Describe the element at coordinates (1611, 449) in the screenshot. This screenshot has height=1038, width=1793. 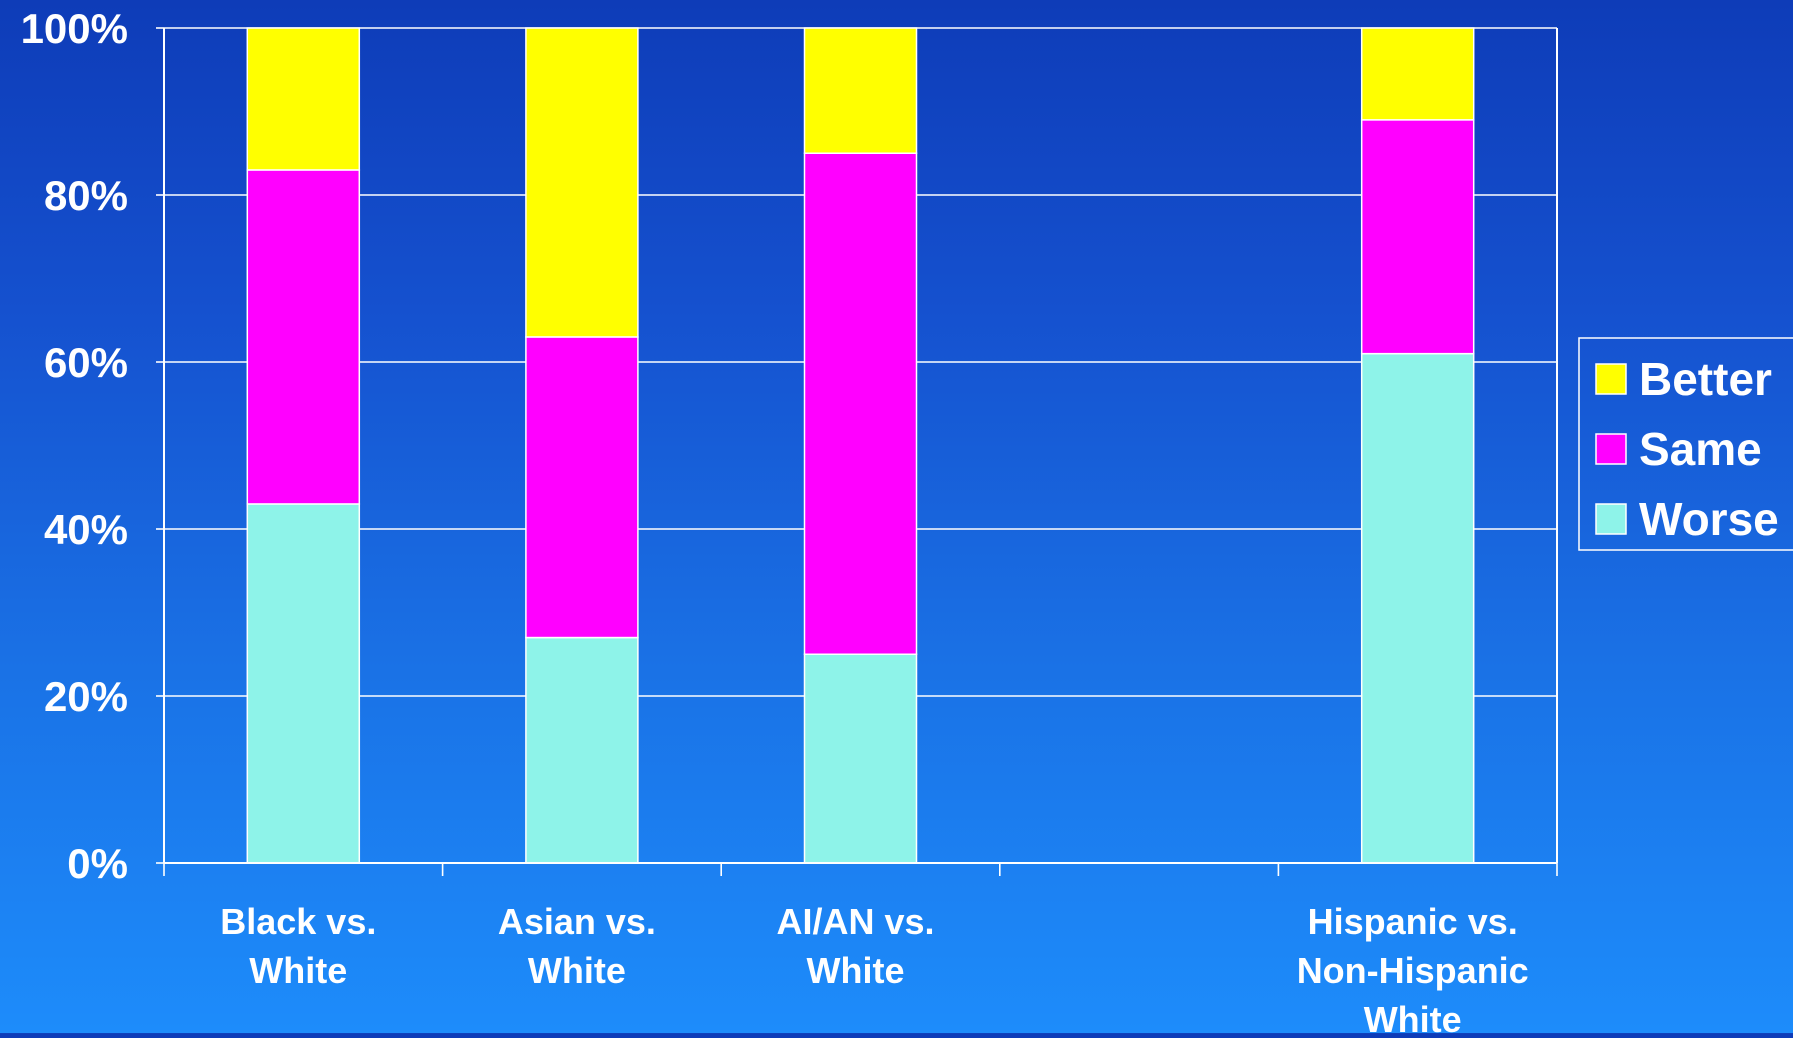
I see `legend-swatch-same` at that location.